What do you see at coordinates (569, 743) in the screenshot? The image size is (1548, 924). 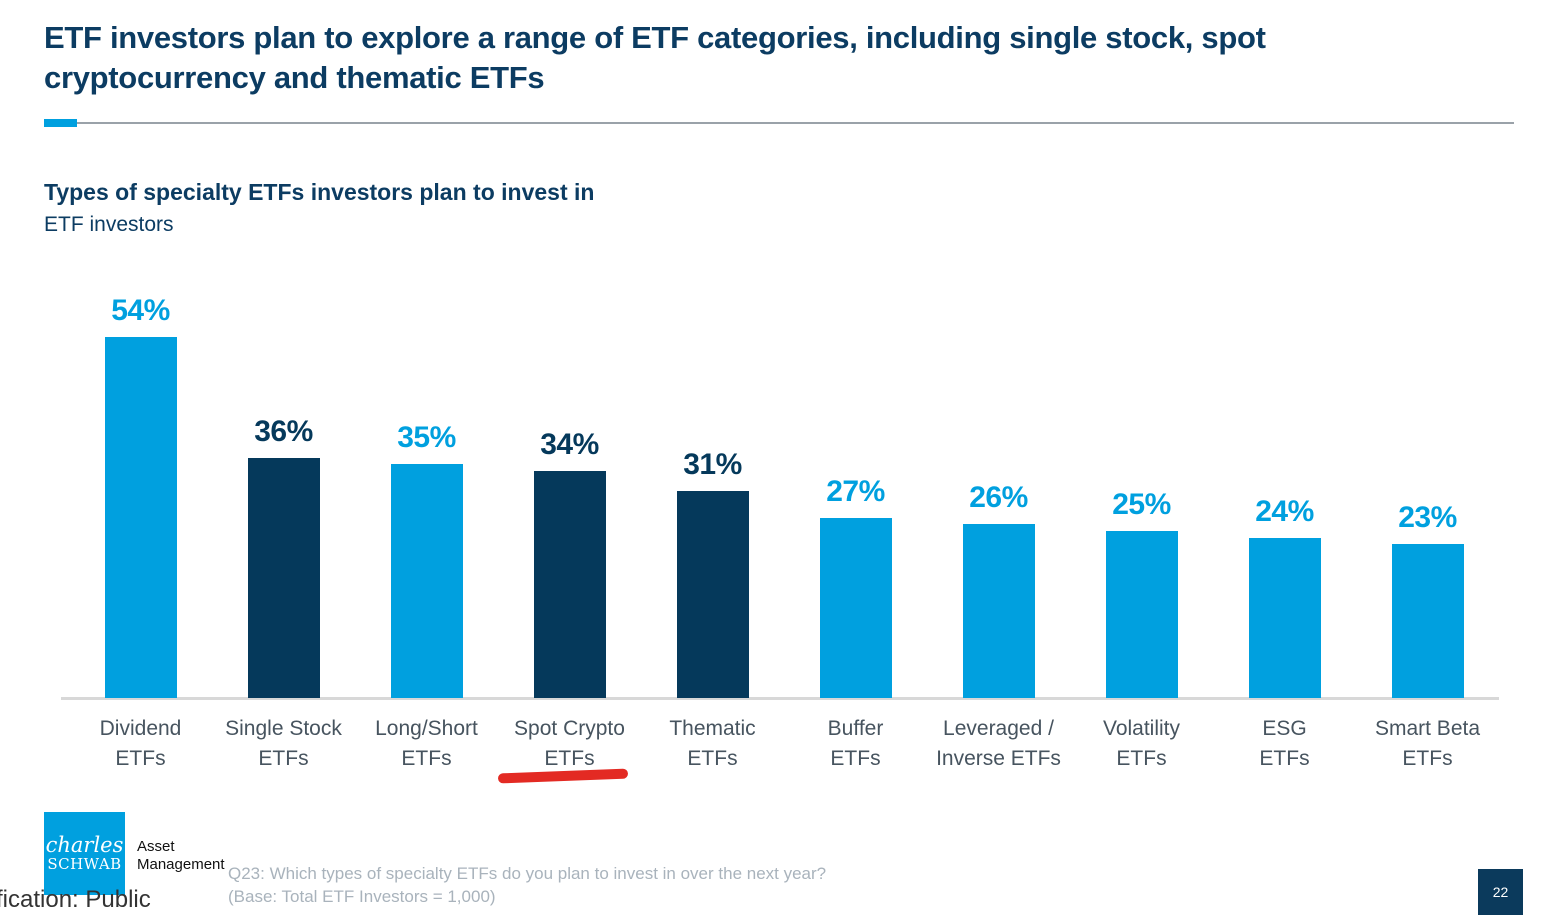 I see `bar-category-label: Spot Crypto ETFs` at bounding box center [569, 743].